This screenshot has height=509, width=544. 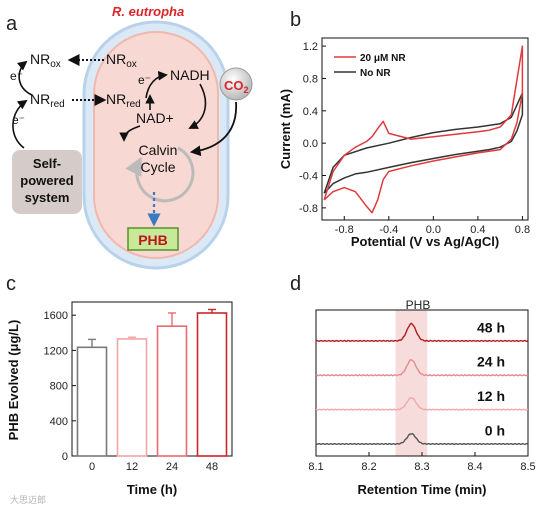 What do you see at coordinates (422, 403) in the screenshot?
I see `chromatogram-trace-12h` at bounding box center [422, 403].